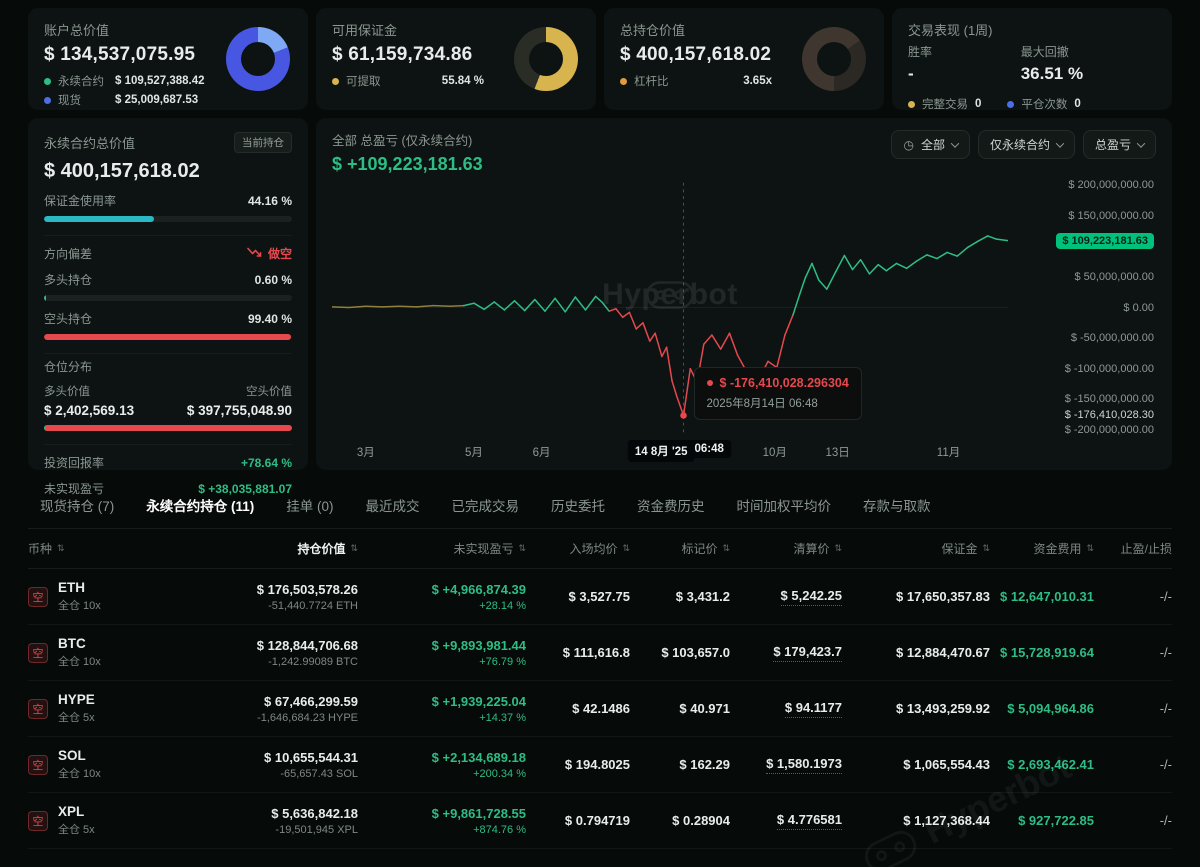 The height and width of the screenshot is (867, 1200). Describe the element at coordinates (200, 506) in the screenshot. I see `tab-item-1: 永续合约持仓 (11)` at that location.